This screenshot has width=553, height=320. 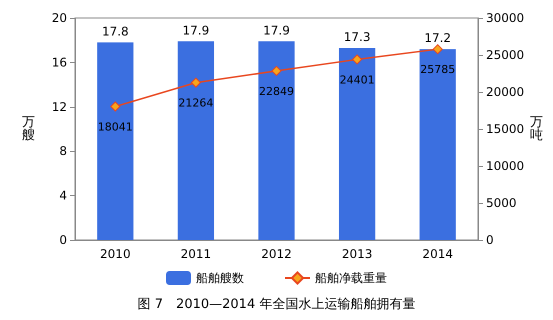 What do you see at coordinates (196, 254) in the screenshot?
I see `x-tick-label: 2011` at bounding box center [196, 254].